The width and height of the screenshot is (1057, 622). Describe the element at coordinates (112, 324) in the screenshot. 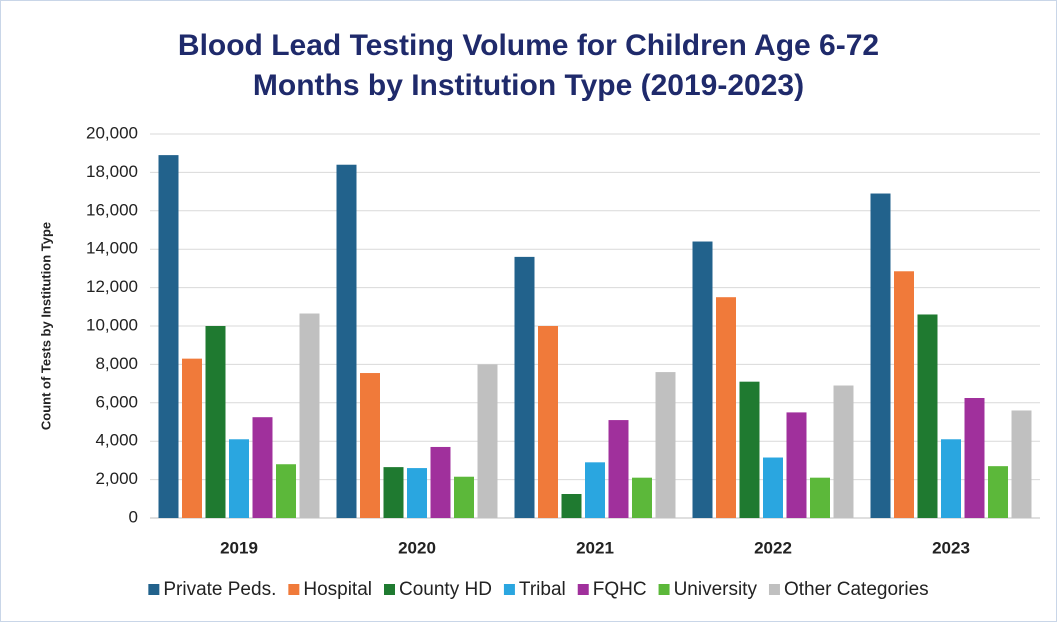

I see `y-tick-label: 10,000` at that location.